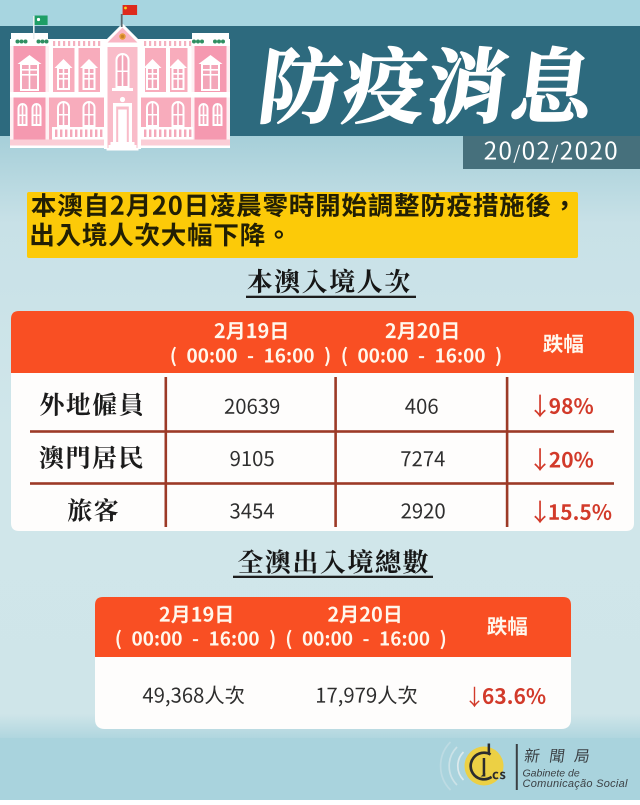  Describe the element at coordinates (551, 774) in the screenshot. I see `svg-text: Gabinete de` at that location.